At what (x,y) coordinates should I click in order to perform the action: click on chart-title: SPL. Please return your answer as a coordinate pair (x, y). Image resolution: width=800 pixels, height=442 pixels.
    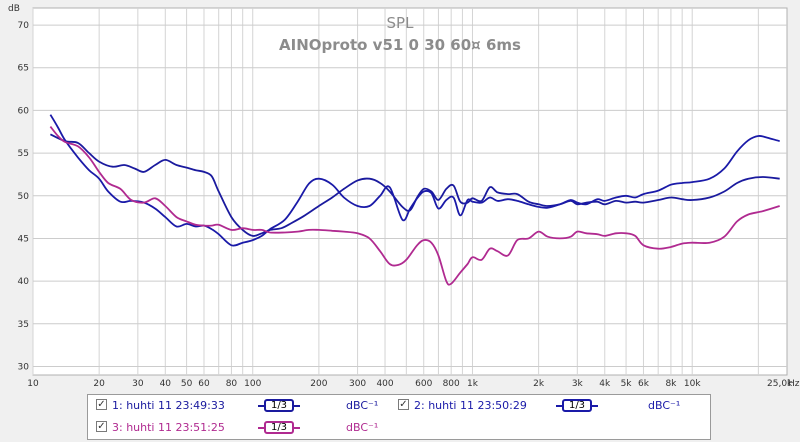
    Looking at the image, I should click on (401, 23).